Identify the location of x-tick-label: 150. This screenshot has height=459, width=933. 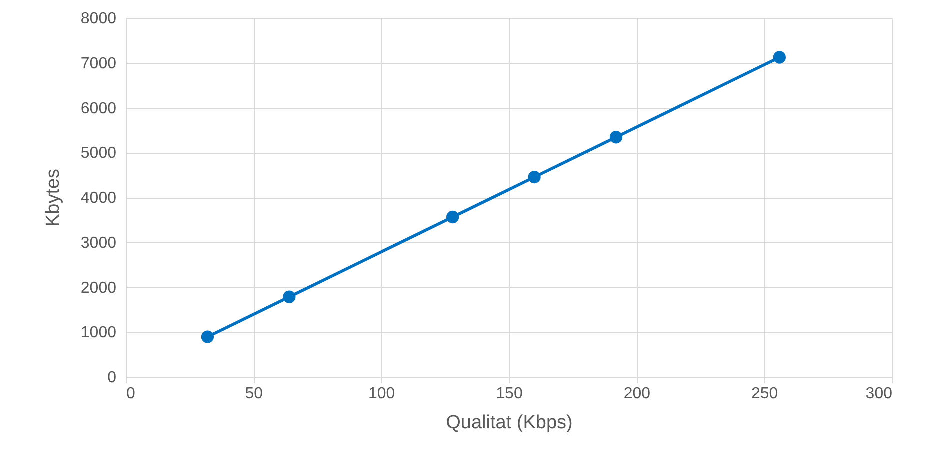
(509, 394).